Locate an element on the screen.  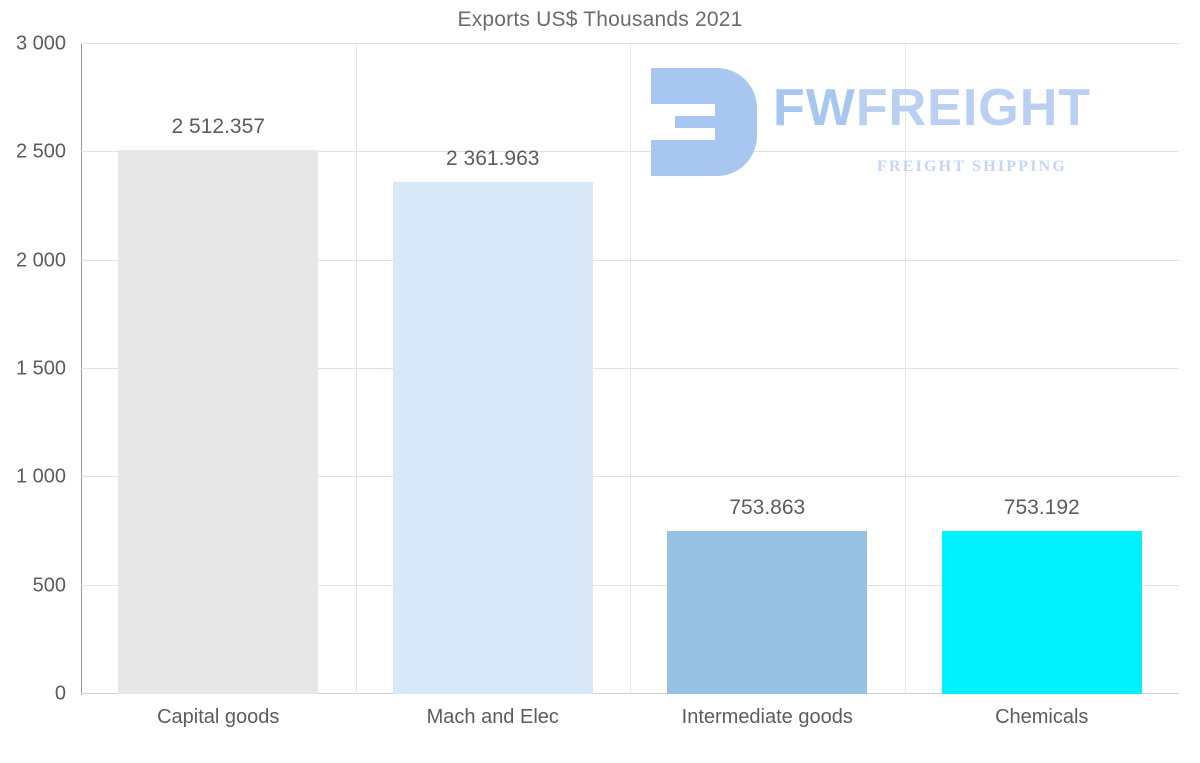
chart-title: Exports US$ Thousands 2021 is located at coordinates (600, 19).